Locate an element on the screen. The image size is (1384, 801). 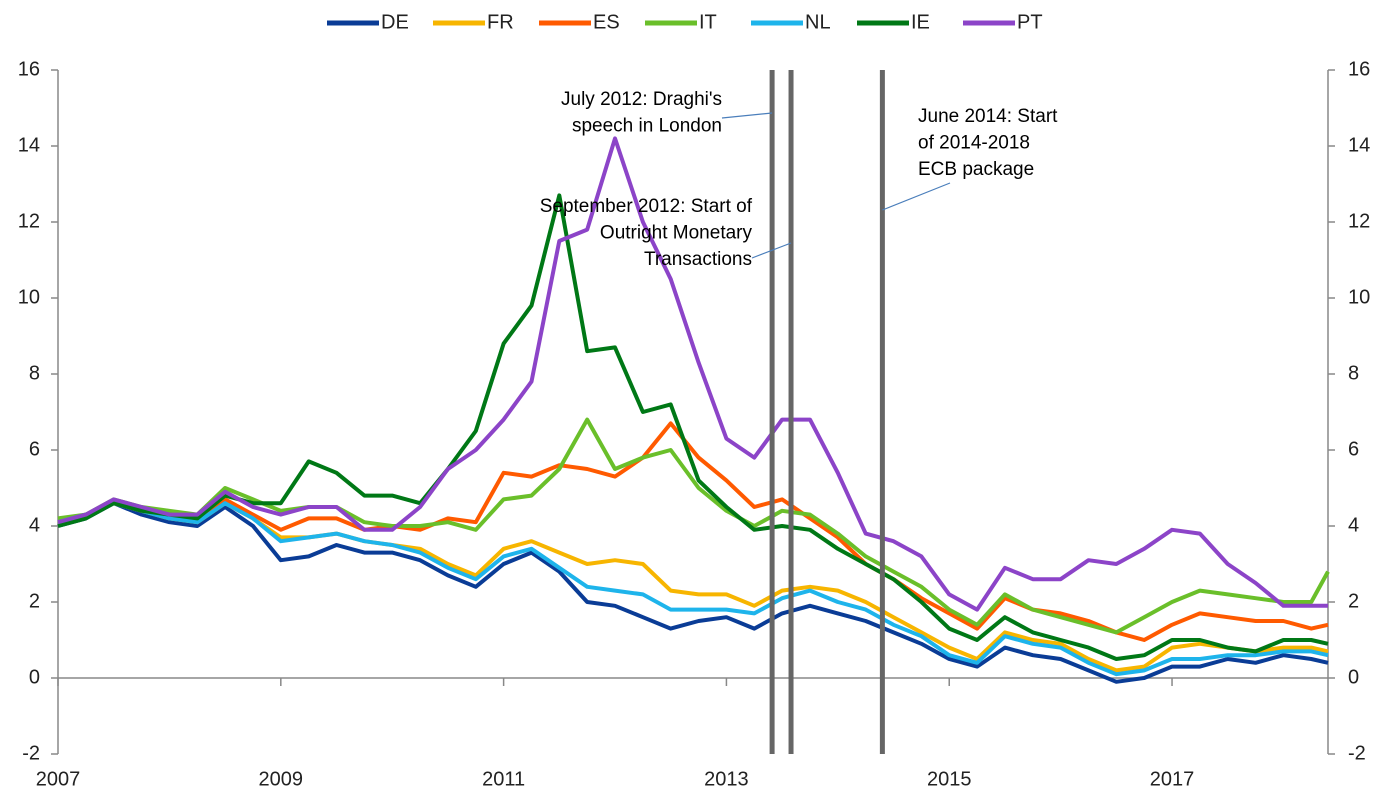
annotation-text: June 2014: Start is located at coordinates (988, 116).